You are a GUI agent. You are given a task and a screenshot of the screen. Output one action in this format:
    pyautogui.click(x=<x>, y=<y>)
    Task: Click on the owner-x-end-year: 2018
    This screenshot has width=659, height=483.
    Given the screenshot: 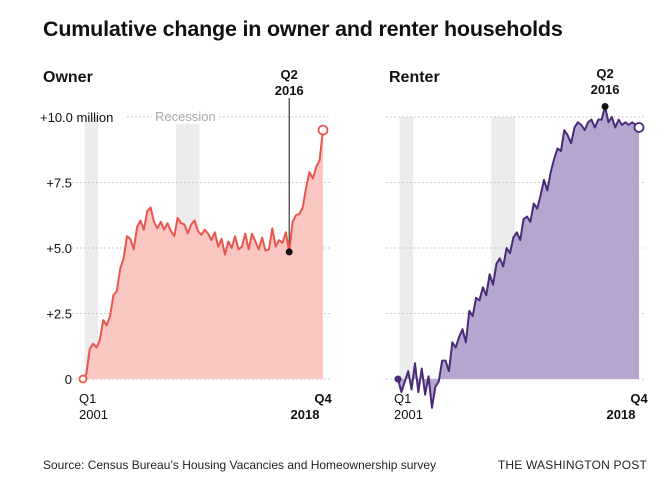 What is the action you would take?
    pyautogui.click(x=305, y=414)
    